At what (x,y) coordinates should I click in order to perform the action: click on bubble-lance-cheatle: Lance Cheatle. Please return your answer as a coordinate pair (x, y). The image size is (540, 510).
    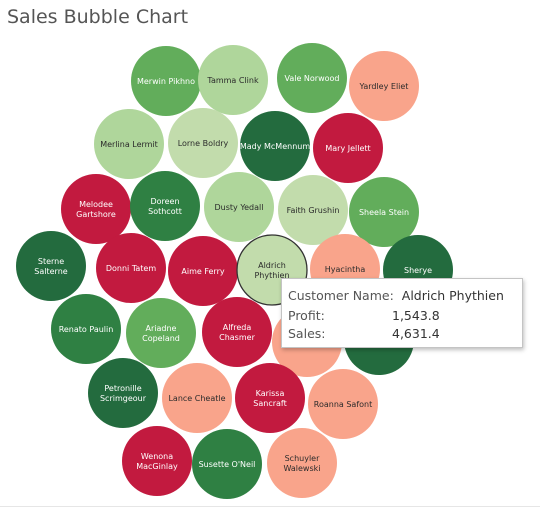
    Looking at the image, I should click on (197, 398).